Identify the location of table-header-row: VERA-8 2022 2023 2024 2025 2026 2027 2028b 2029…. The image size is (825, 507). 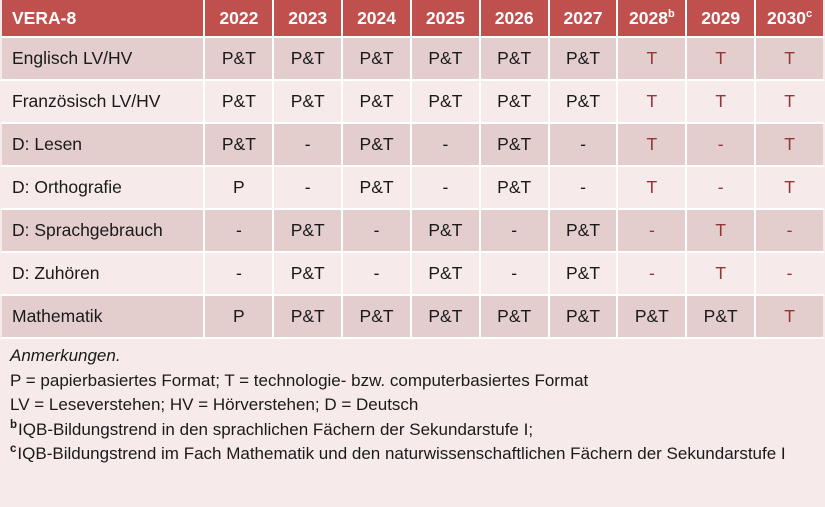
(412, 19).